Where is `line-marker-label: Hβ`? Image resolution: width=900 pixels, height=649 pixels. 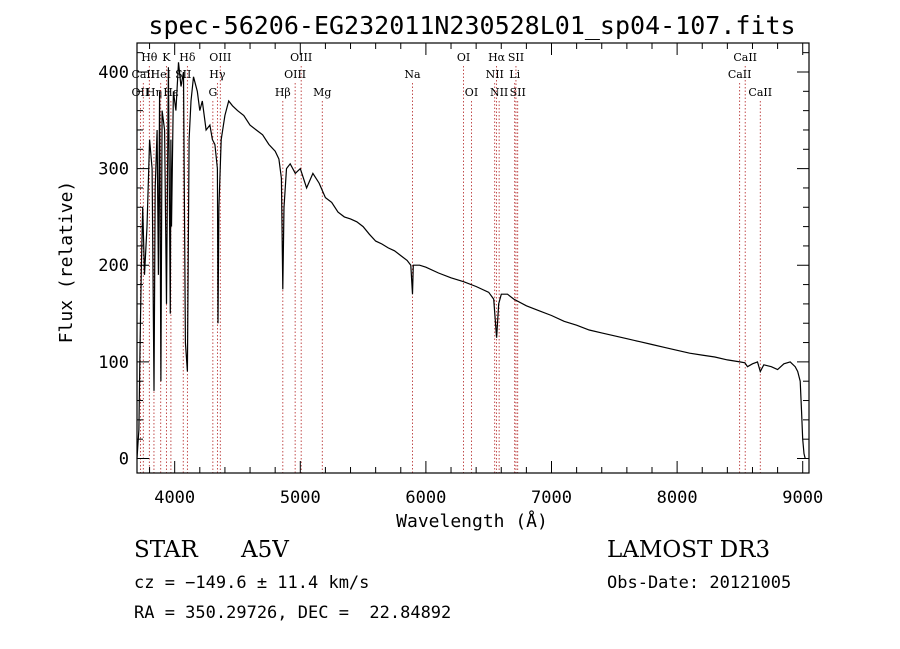 line-marker-label: Hβ is located at coordinates (283, 92).